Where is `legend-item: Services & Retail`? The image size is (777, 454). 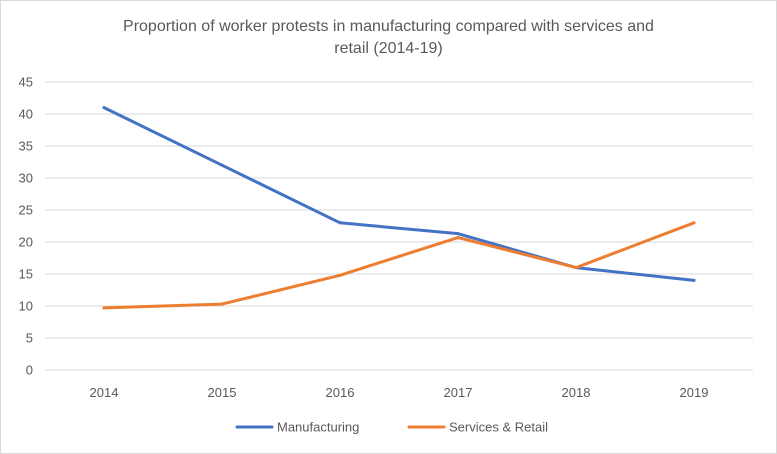
legend-item: Services & Retail is located at coordinates (477, 427).